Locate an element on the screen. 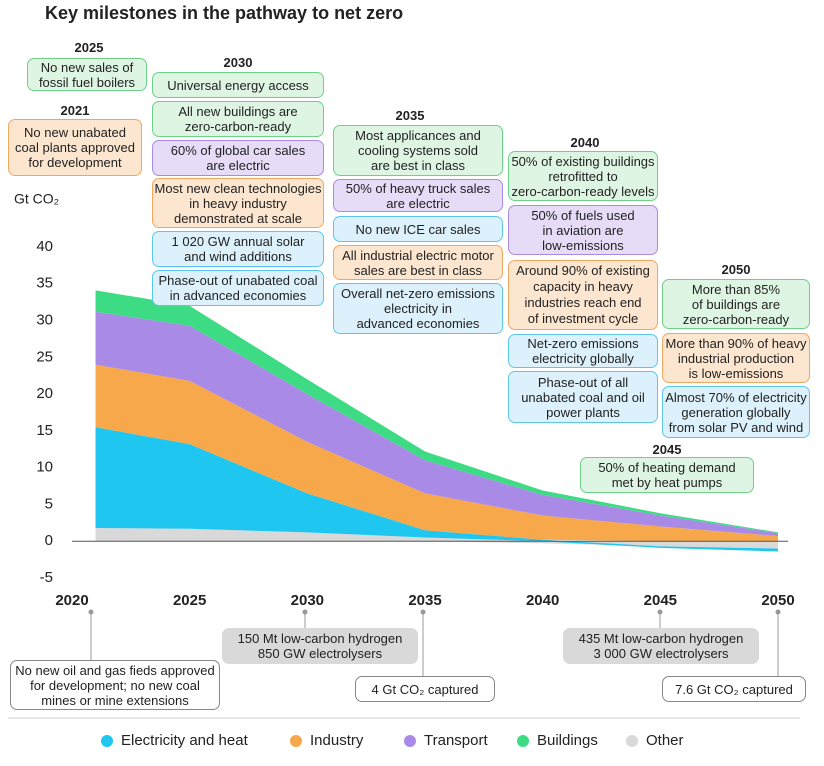  milestone-text: industrial production is located at coordinates (736, 358).